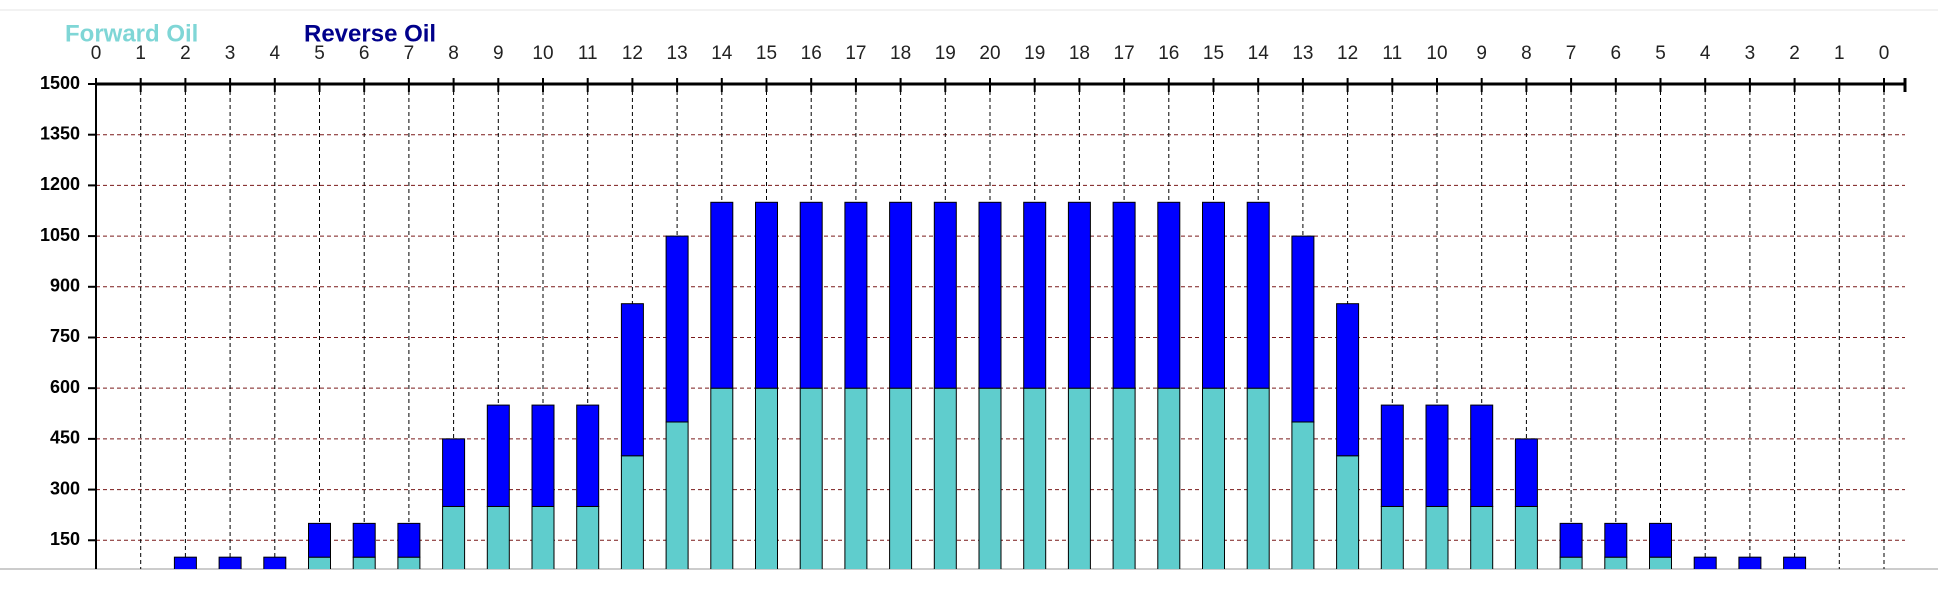 This screenshot has width=1938, height=599. What do you see at coordinates (989, 53) in the screenshot?
I see `x-tick-label: 20` at bounding box center [989, 53].